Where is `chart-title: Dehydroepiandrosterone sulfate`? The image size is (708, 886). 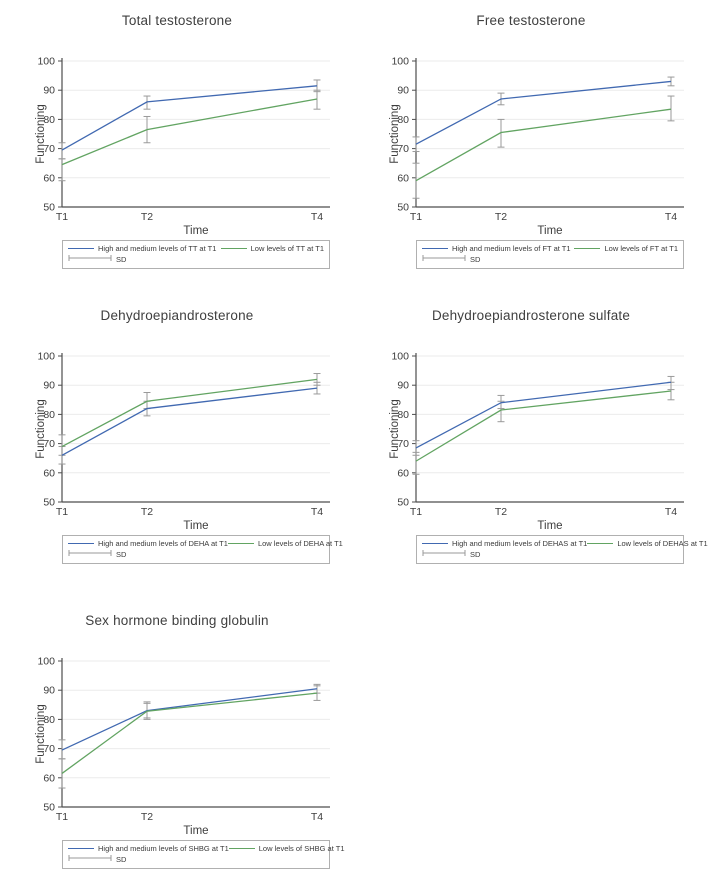 chart-title: Dehydroepiandrosterone sulfate is located at coordinates (531, 315).